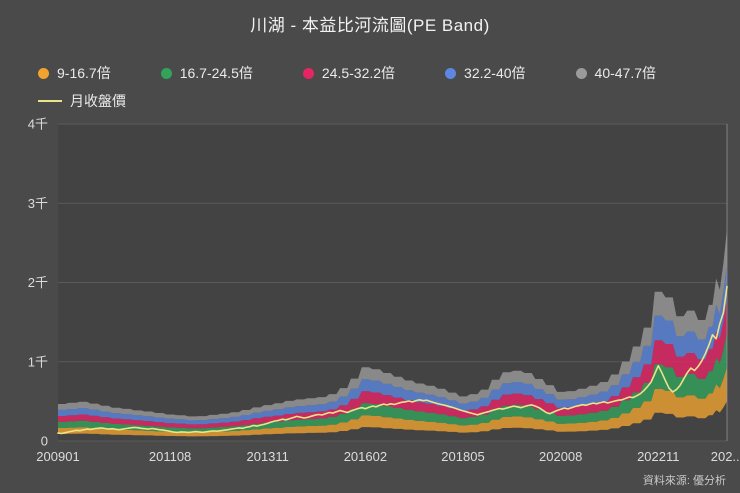 This screenshot has height=493, width=740. Describe the element at coordinates (216, 73) in the screenshot. I see `legend-item-label: 16.7-24.5倍` at that location.